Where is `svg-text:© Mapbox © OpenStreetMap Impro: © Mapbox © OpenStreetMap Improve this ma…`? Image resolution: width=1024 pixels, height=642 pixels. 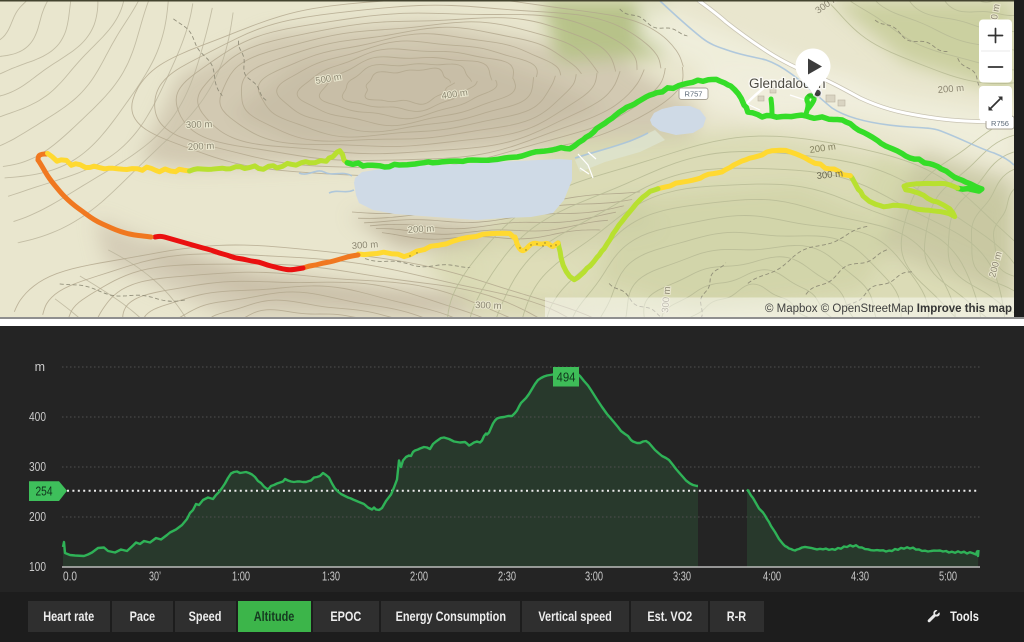 svg-text:© Mapbox © OpenStreetMap Impro: © Mapbox © OpenStreetMap Improve this ma… is located at coordinates (888, 309).